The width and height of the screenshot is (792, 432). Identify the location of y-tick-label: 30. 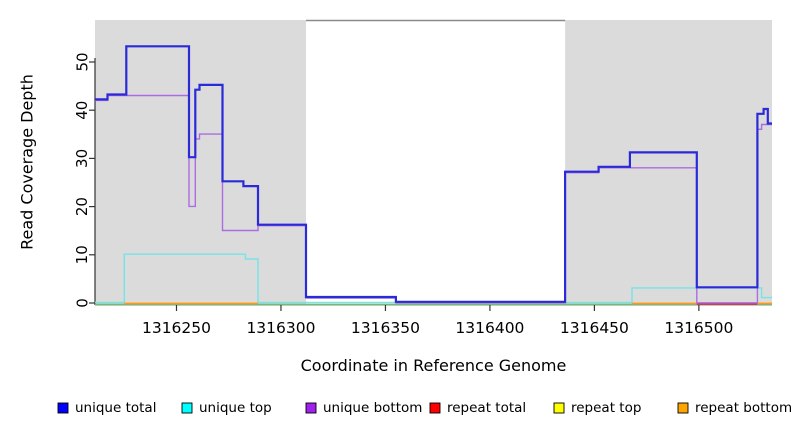
(82, 158).